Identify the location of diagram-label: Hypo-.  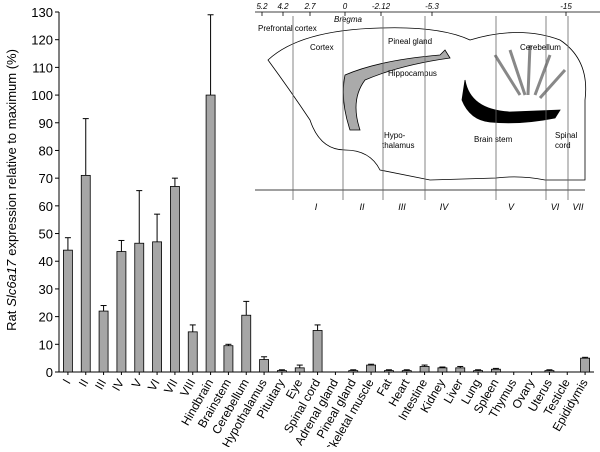
(395, 135).